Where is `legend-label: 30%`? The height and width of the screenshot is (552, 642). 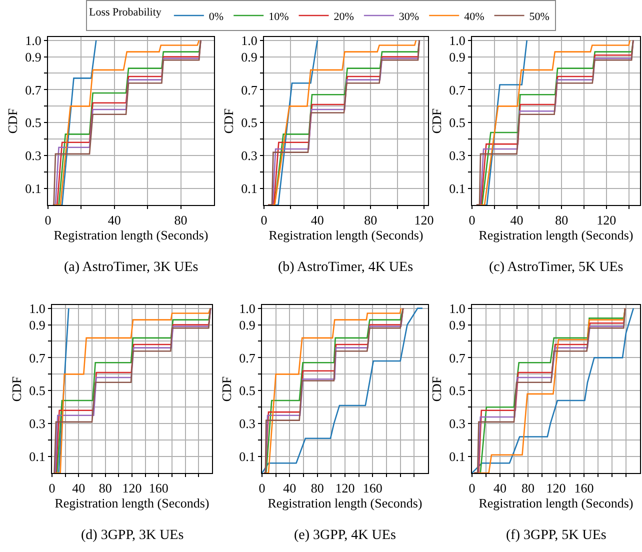 legend-label: 30% is located at coordinates (409, 16).